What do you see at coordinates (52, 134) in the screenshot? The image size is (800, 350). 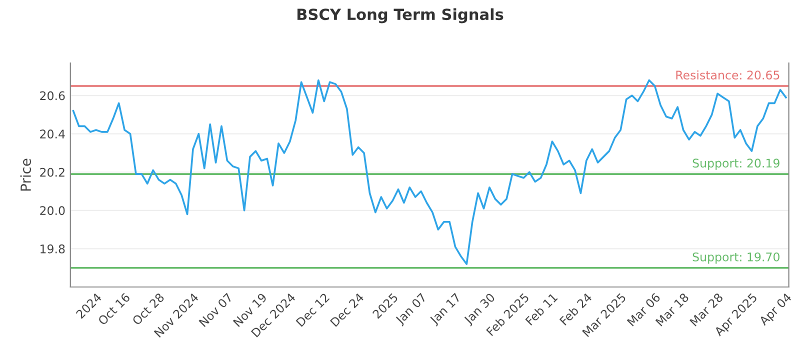 I see `y-tick-label: 20.4` at bounding box center [52, 134].